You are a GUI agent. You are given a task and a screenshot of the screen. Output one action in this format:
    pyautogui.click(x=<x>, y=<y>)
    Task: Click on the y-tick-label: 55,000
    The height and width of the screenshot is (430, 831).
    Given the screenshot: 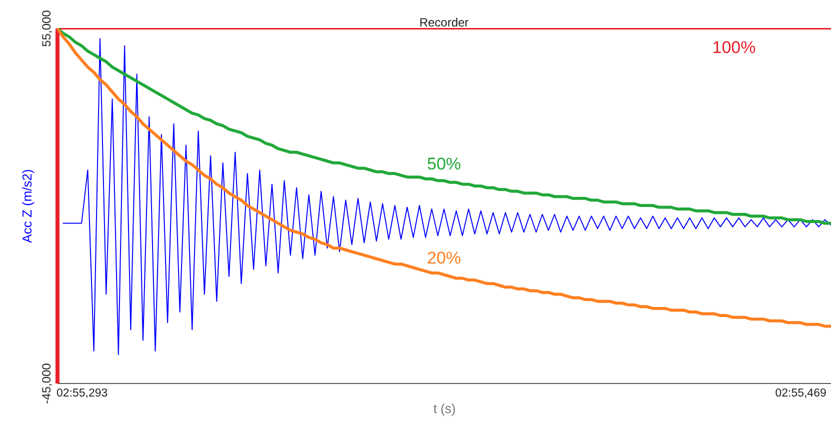 What is the action you would take?
    pyautogui.click(x=47, y=28)
    